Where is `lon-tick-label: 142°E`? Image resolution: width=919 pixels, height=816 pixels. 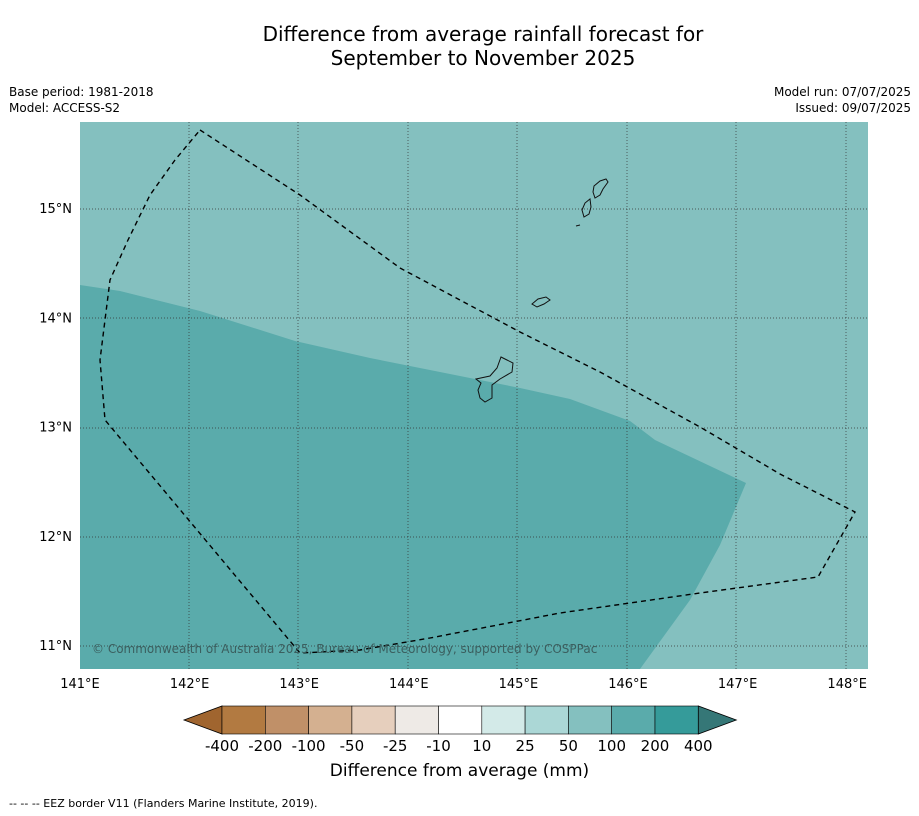 lon-tick-label: 142°E is located at coordinates (190, 684).